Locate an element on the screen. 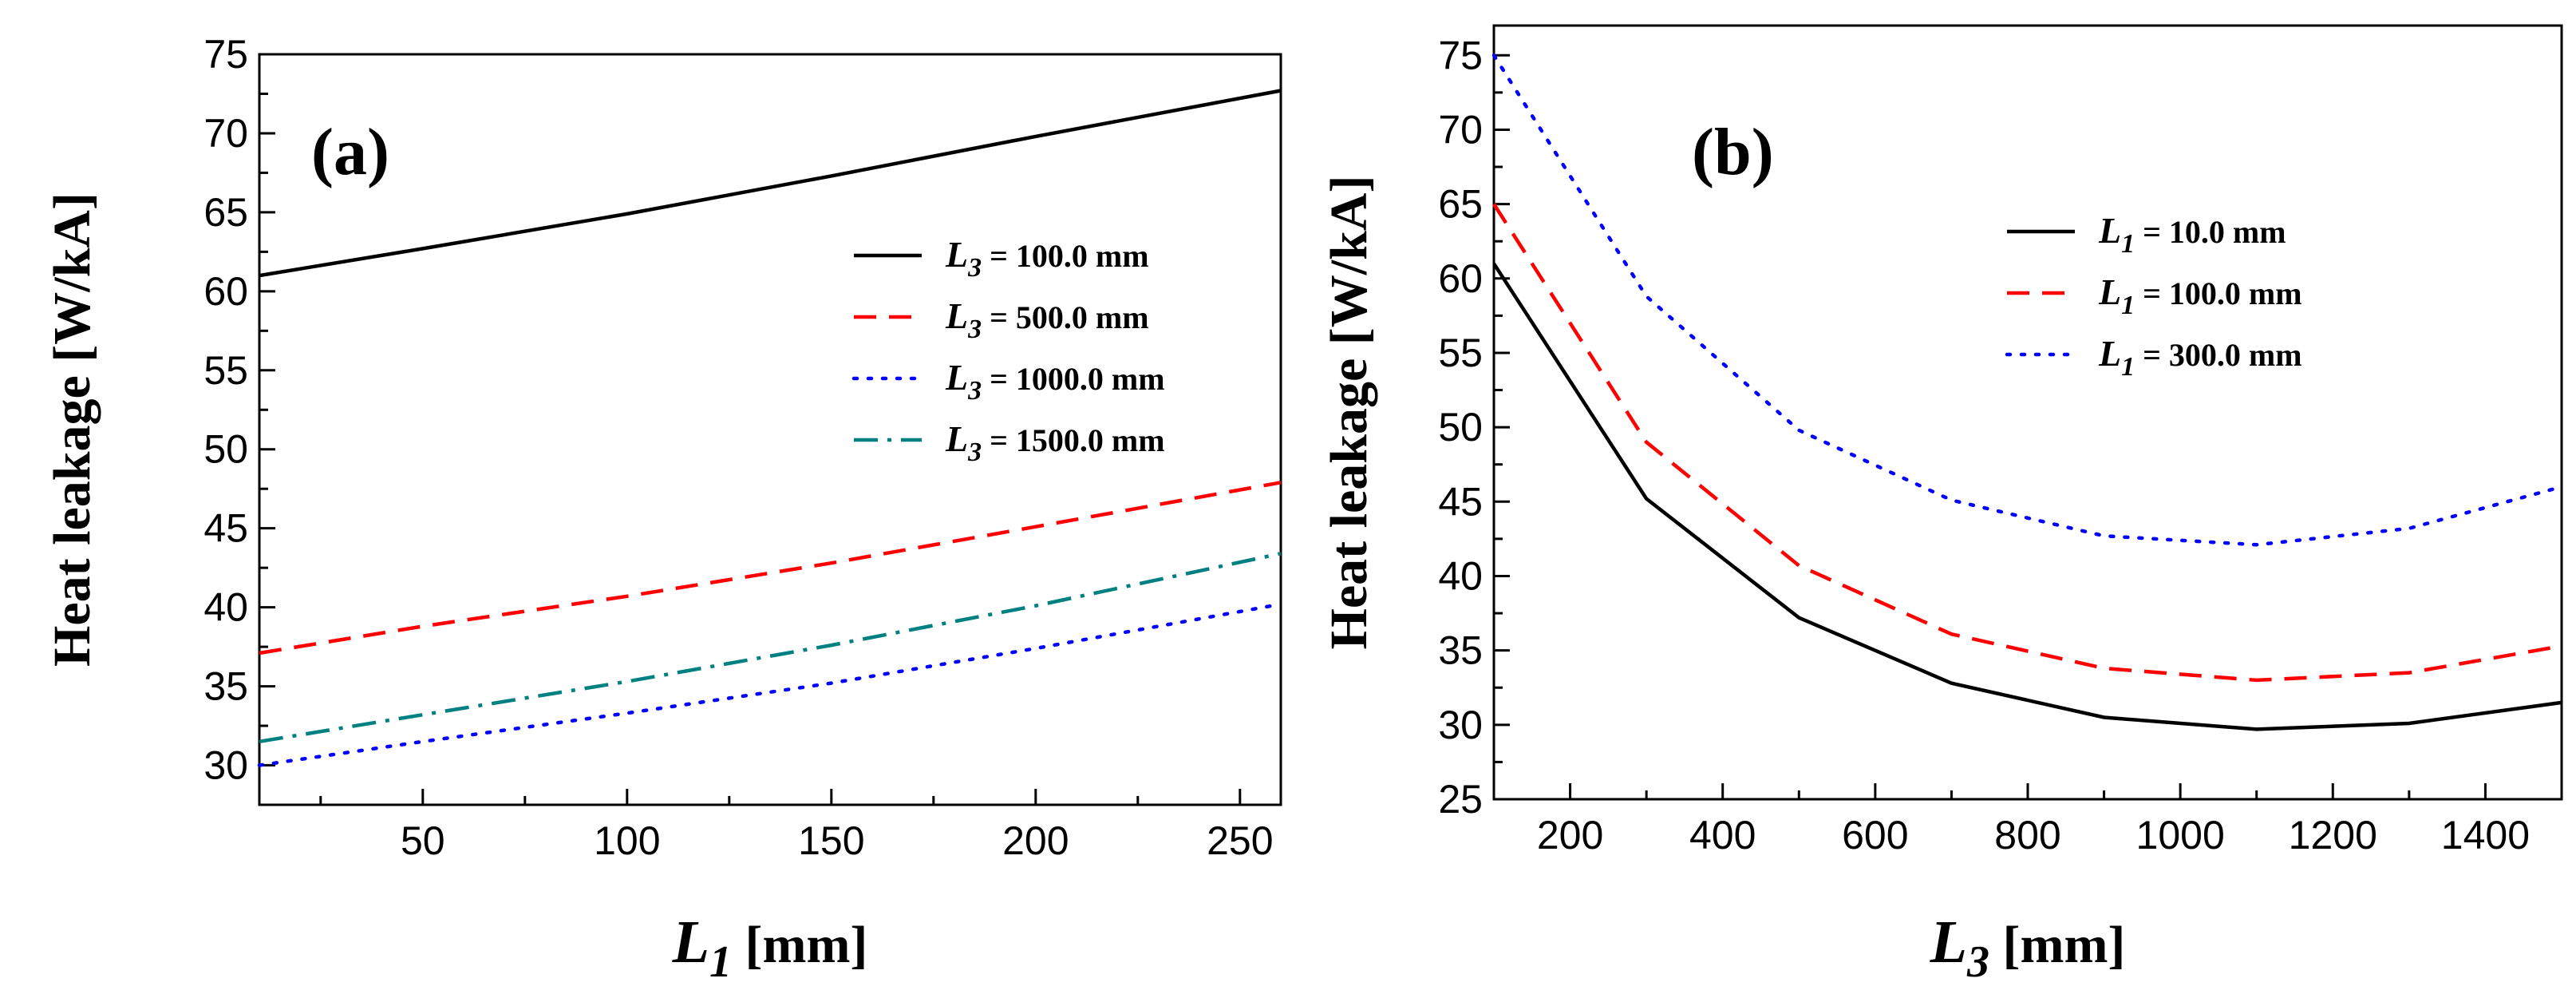 The height and width of the screenshot is (1006, 2576). x-axis-title-b: L3 [mm] is located at coordinates (2028, 948).